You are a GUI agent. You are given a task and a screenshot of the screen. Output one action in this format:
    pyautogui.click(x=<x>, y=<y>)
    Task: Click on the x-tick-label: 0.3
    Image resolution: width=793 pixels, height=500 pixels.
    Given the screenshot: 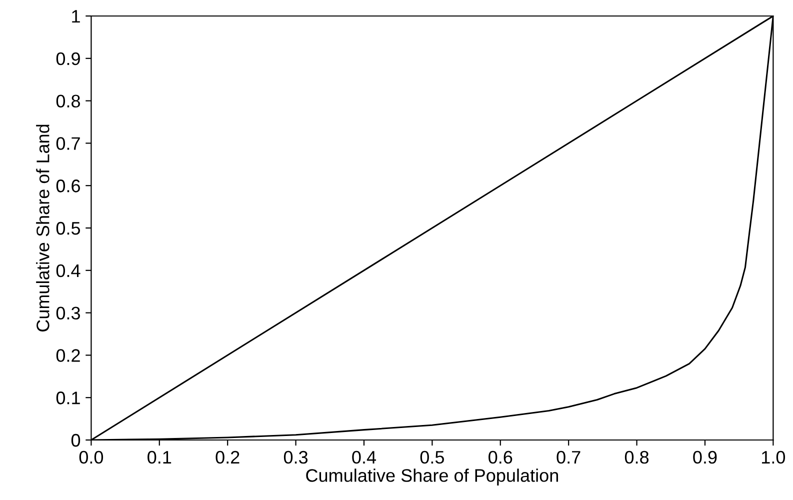 What is the action you would take?
    pyautogui.click(x=296, y=457)
    